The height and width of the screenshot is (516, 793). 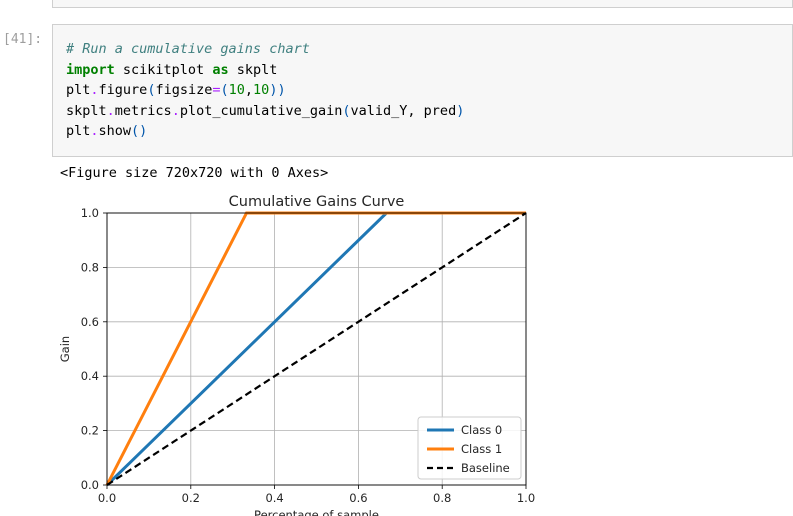 I want to click on code-line: plt.figure(figsize=(10,10)), so click(x=176, y=90).